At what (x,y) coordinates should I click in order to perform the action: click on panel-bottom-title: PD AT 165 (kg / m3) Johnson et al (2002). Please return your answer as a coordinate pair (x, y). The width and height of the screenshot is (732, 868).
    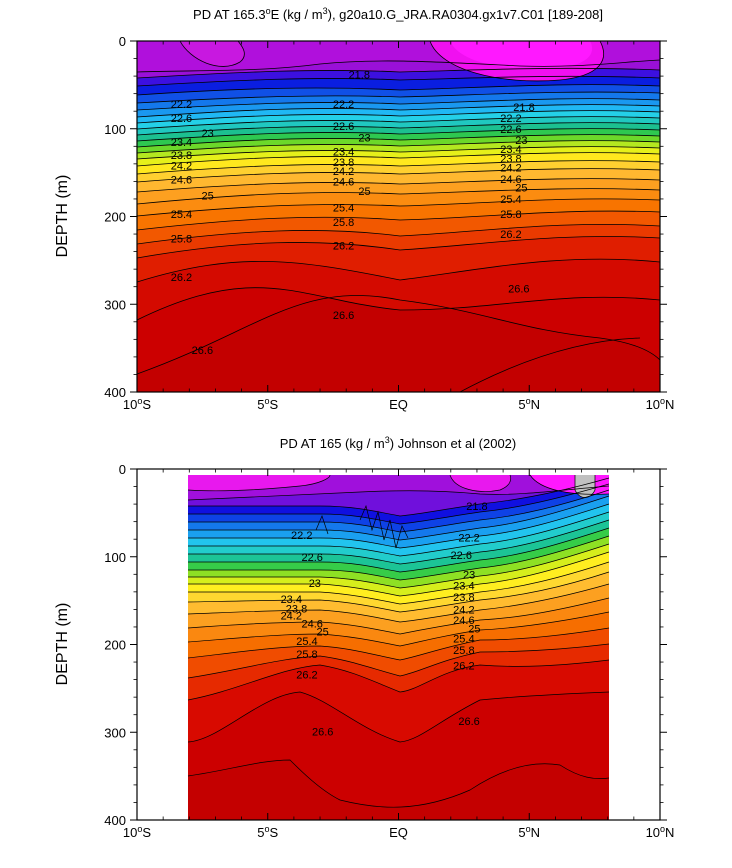
    Looking at the image, I should click on (398, 443).